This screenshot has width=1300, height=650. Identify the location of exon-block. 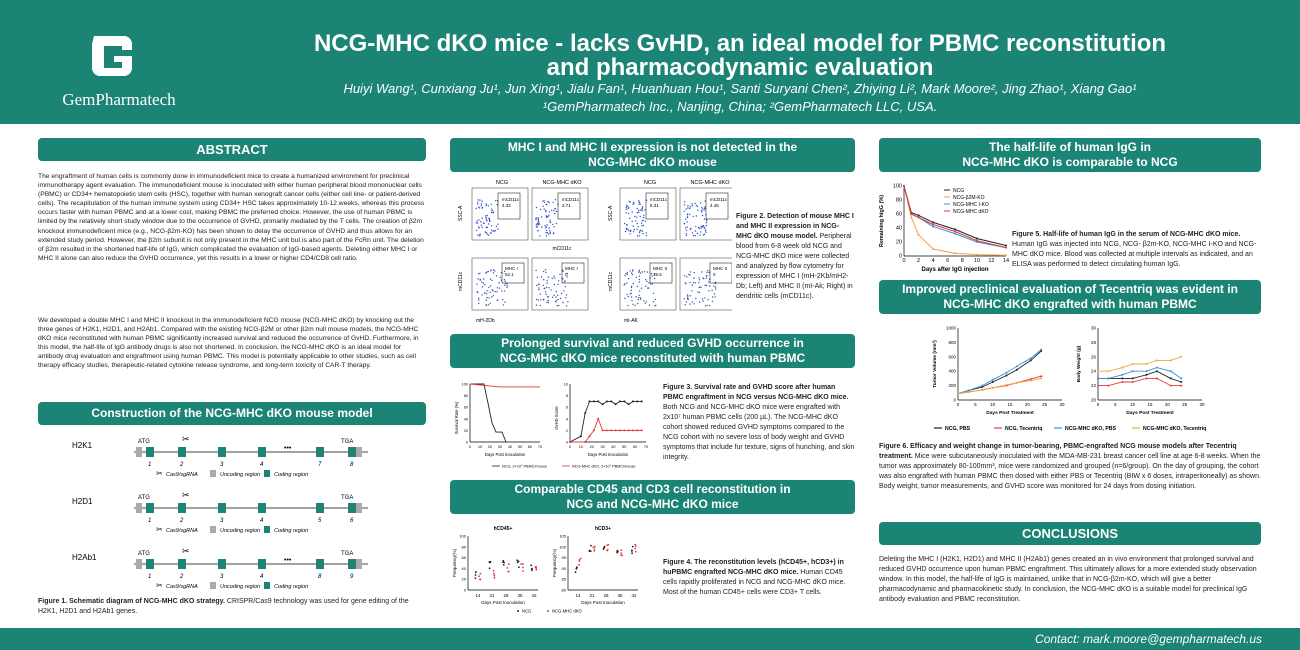
(182, 564).